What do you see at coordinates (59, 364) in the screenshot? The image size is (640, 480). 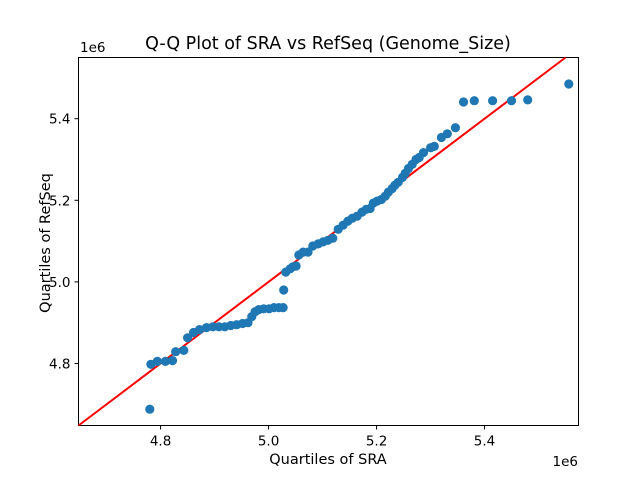 I see `y-tick-label: 4.8` at bounding box center [59, 364].